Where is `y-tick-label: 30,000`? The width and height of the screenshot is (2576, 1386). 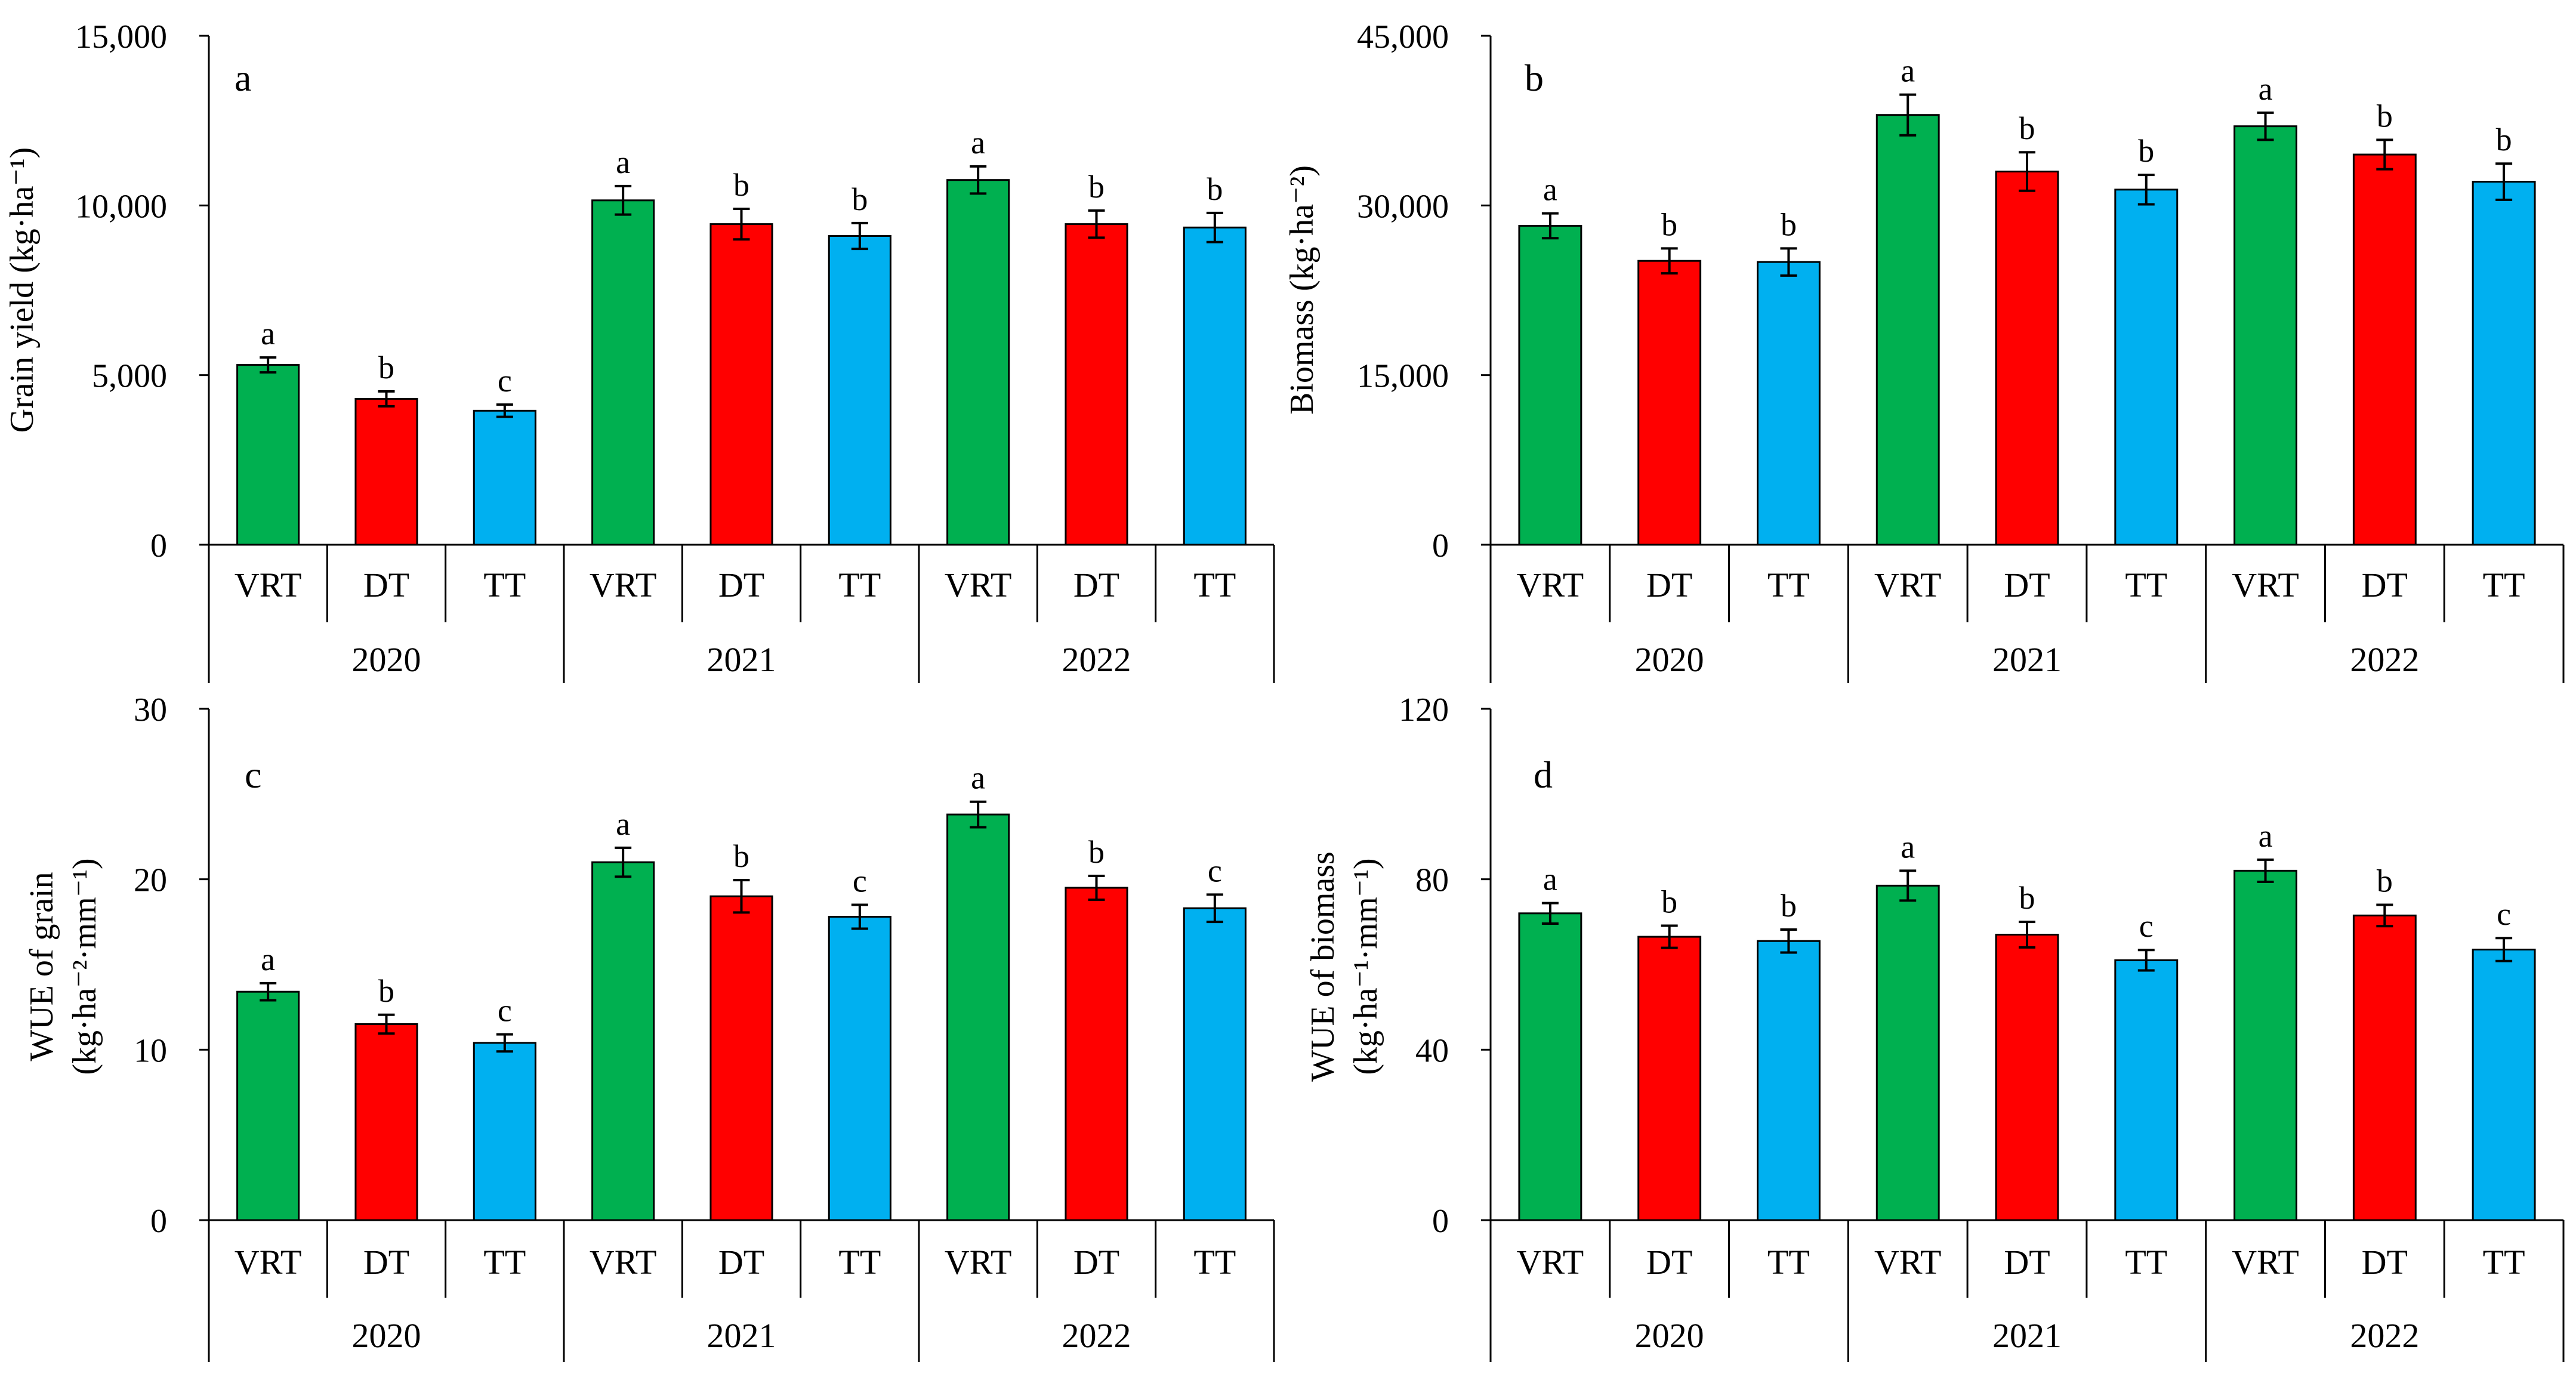
y-tick-label: 30,000 is located at coordinates (1403, 206).